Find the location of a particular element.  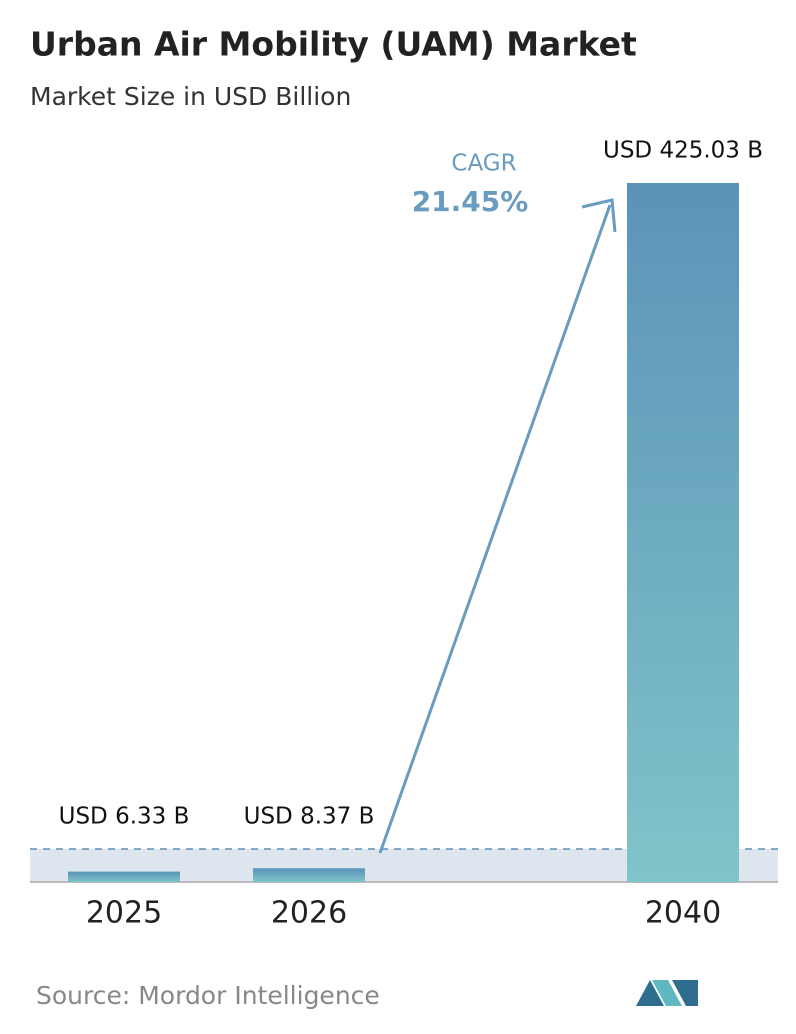

logo is located at coordinates (667, 993).